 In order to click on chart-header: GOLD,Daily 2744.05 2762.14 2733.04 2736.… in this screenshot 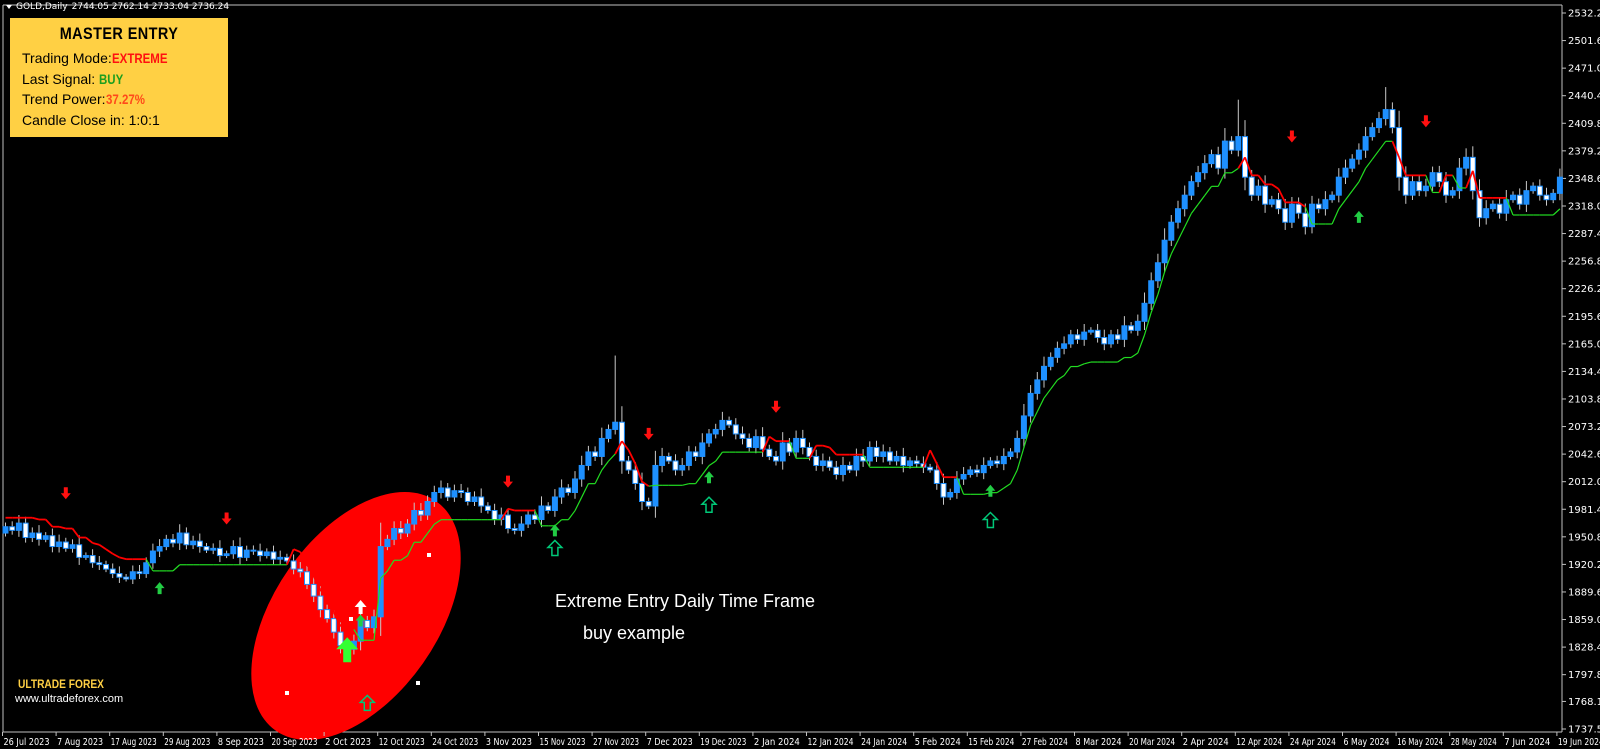, I will do `click(117, 7)`.